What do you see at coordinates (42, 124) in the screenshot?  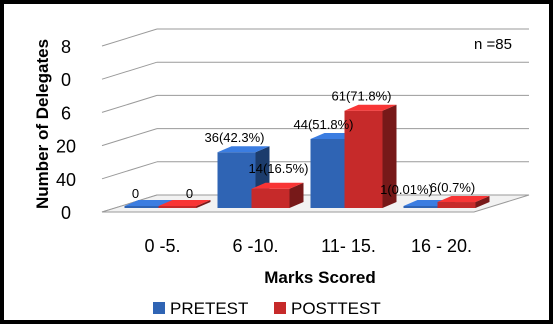 I see `y-axis-label: Number of Delegates` at bounding box center [42, 124].